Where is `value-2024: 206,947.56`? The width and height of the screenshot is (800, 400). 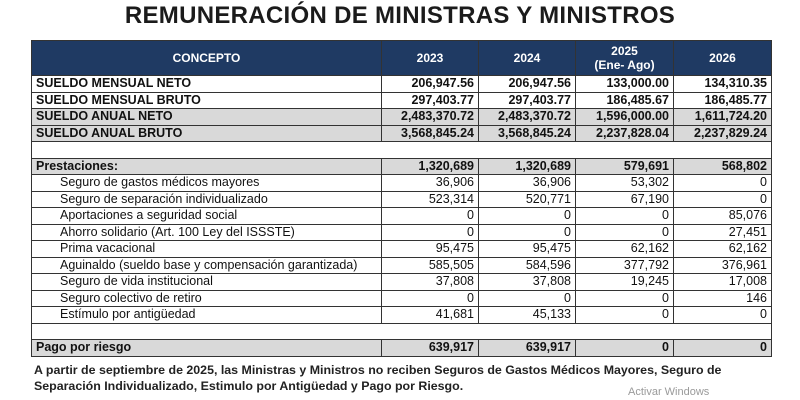
value-2024: 206,947.56 is located at coordinates (527, 84).